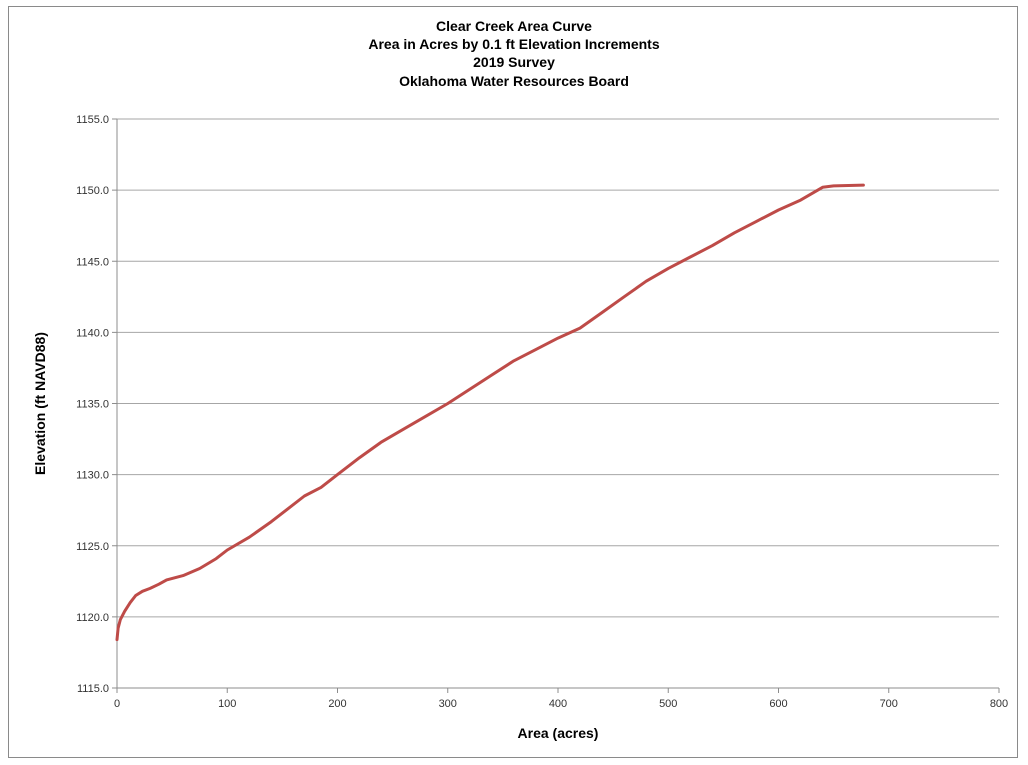 This screenshot has width=1028, height=765. Describe the element at coordinates (999, 704) in the screenshot. I see `x-tick-label: 800` at that location.